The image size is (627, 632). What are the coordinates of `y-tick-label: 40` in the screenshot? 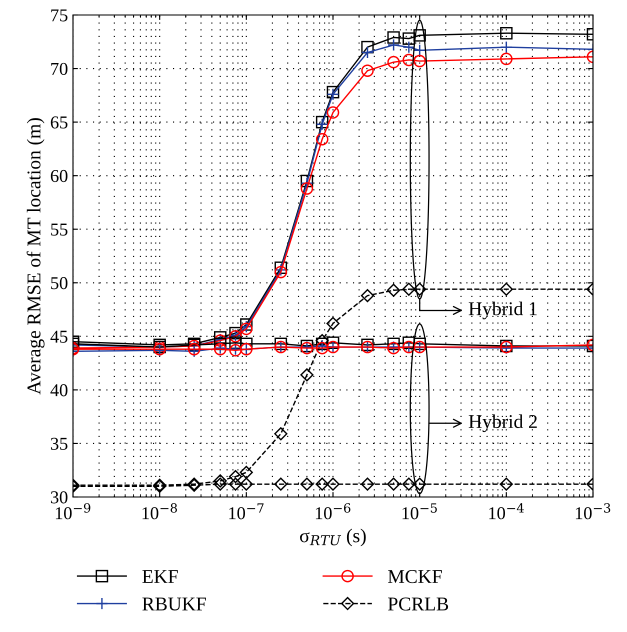 It's located at (59, 390).